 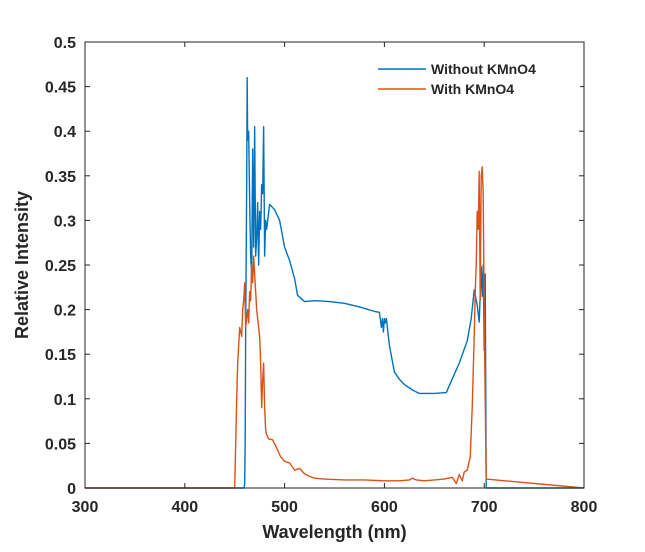 I want to click on x-tick-label: 500, so click(x=284, y=507).